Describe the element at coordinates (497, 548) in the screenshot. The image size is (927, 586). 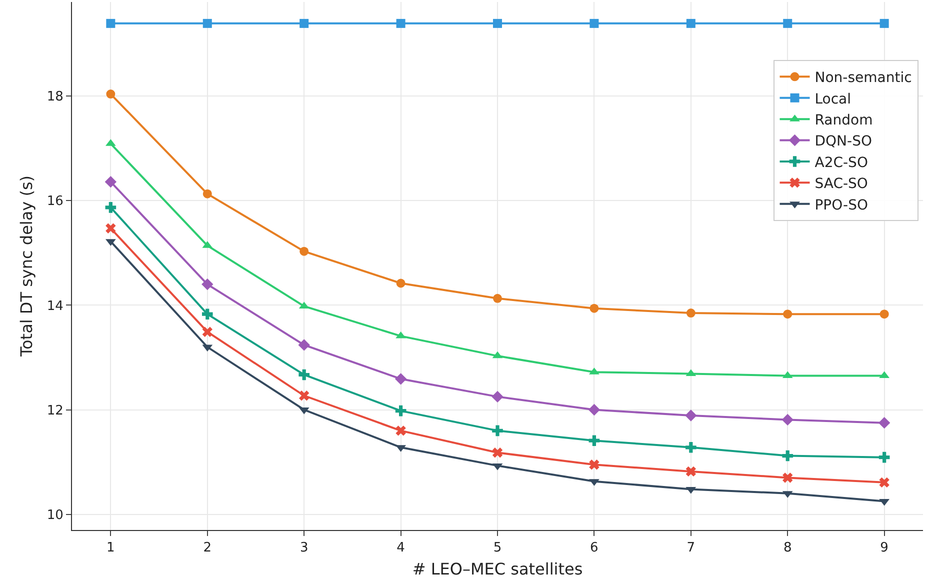
I see `x-tick-label: 5` at that location.